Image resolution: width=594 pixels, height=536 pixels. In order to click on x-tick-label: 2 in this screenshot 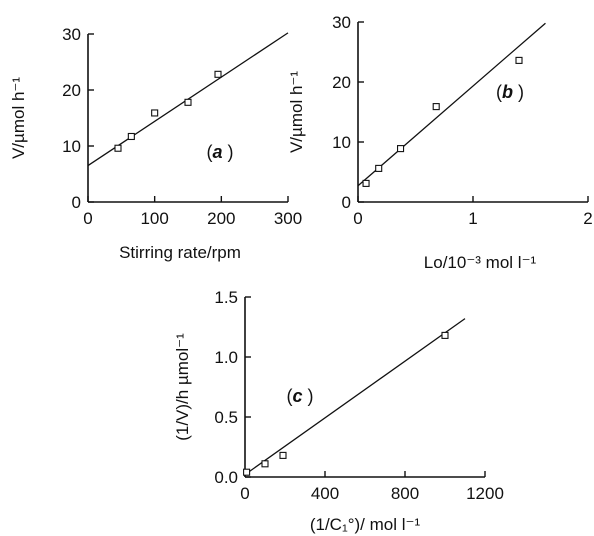, I will do `click(587, 218)`.